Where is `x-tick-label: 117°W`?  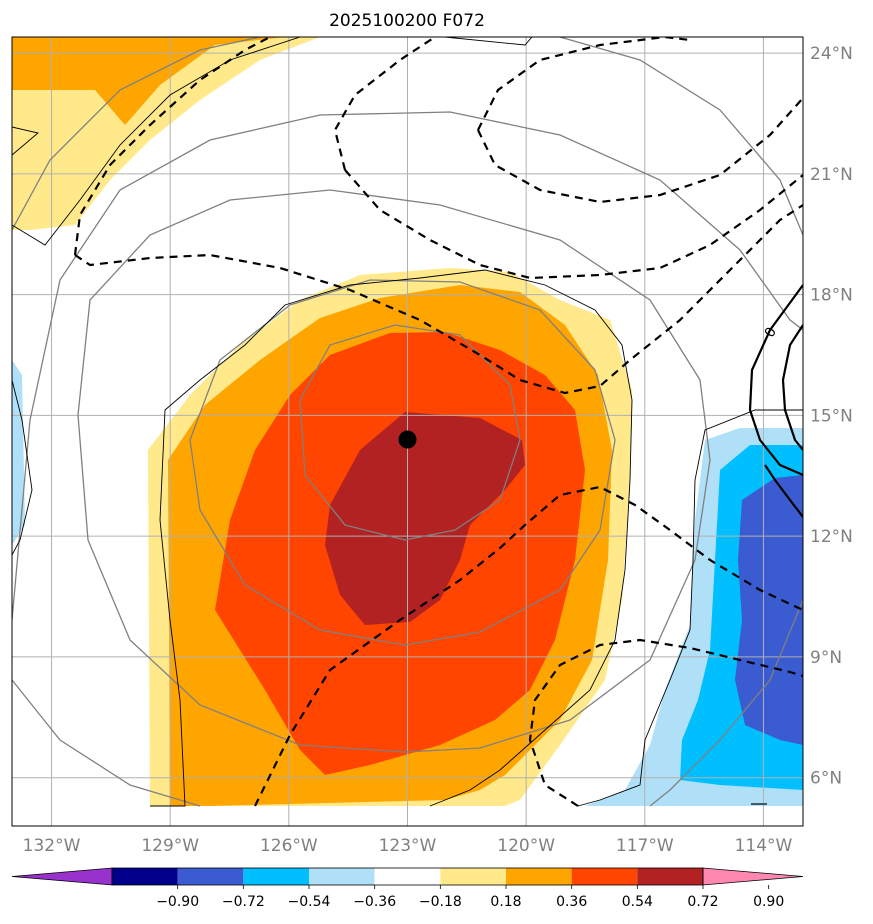 x-tick-label: 117°W is located at coordinates (645, 846).